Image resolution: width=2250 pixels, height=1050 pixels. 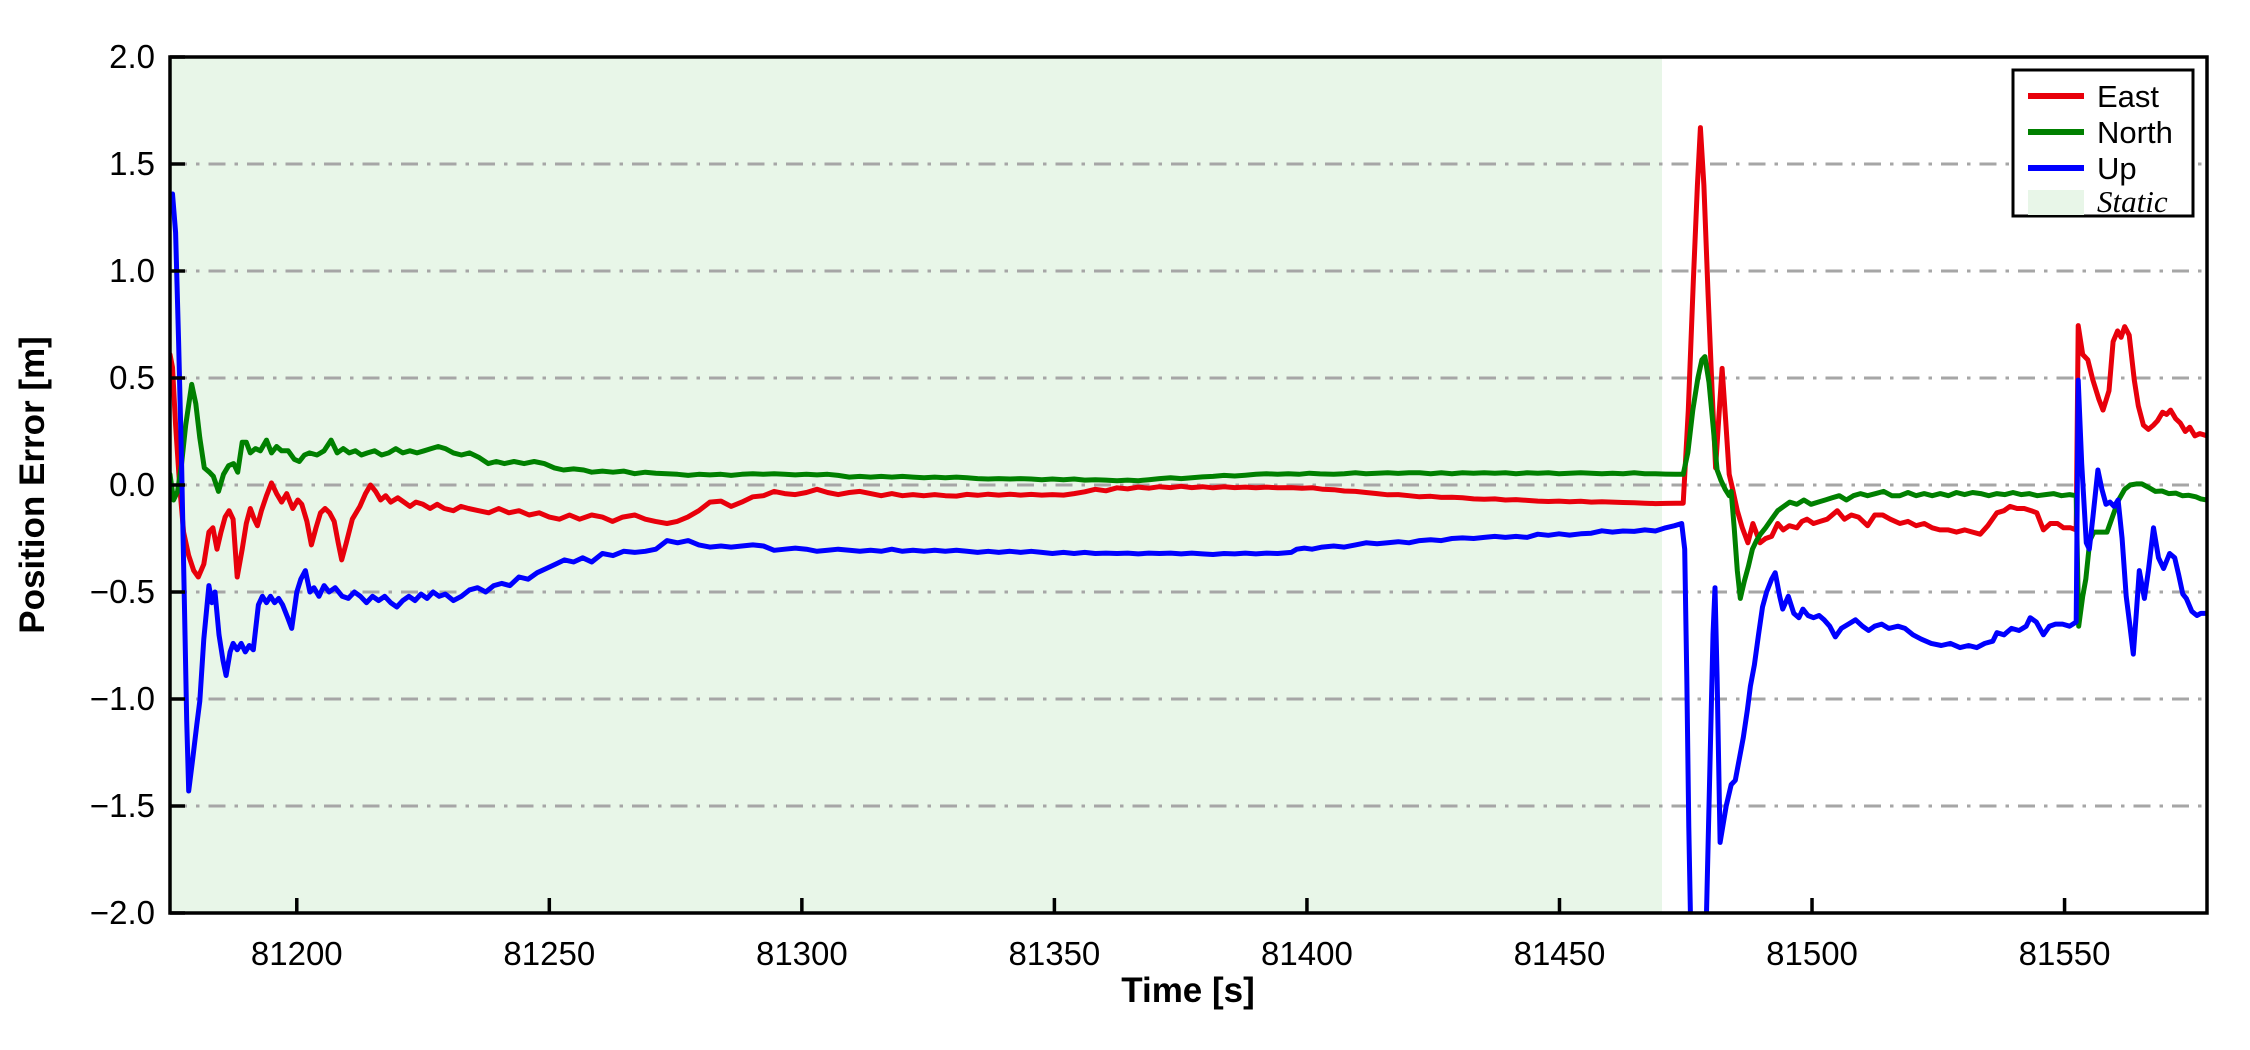 What do you see at coordinates (122, 805) in the screenshot?
I see `y-tick-label: −1.5` at bounding box center [122, 805].